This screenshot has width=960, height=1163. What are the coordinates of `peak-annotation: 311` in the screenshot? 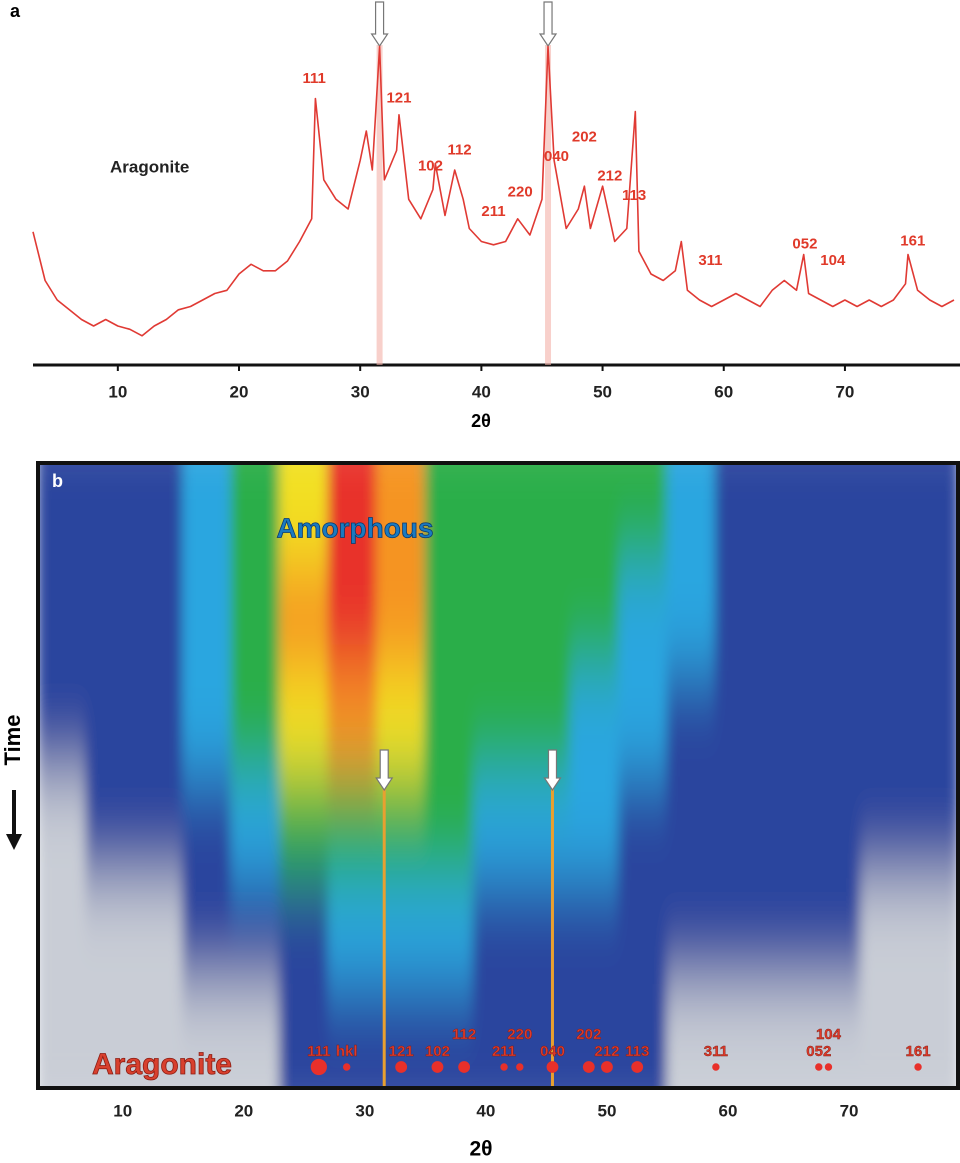 It's located at (710, 260).